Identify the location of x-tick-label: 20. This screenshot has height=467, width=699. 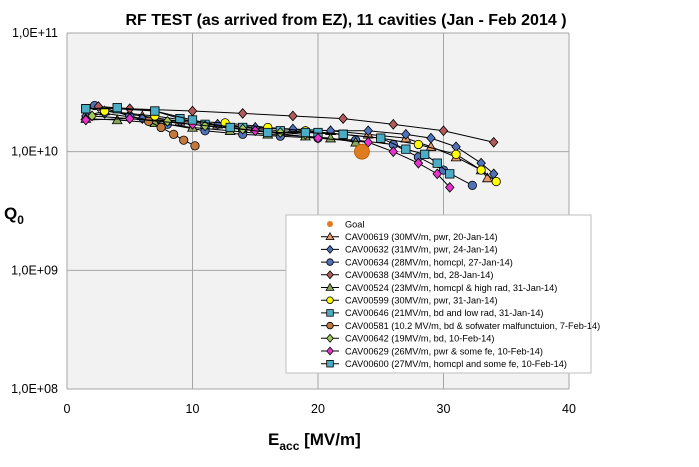
(318, 409).